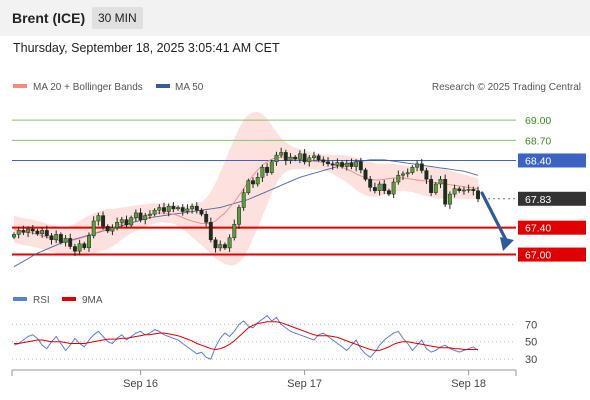 This screenshot has height=400, width=590. What do you see at coordinates (497, 221) in the screenshot?
I see `projection-arrow` at bounding box center [497, 221].